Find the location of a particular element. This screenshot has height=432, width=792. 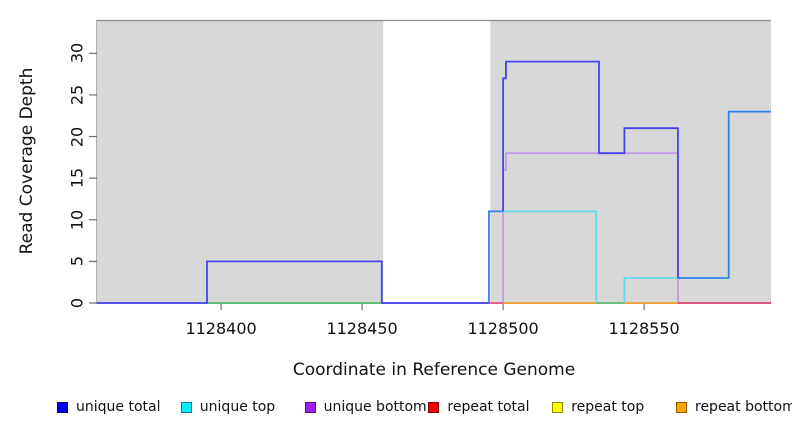

legend-label: repeat top is located at coordinates (608, 407).